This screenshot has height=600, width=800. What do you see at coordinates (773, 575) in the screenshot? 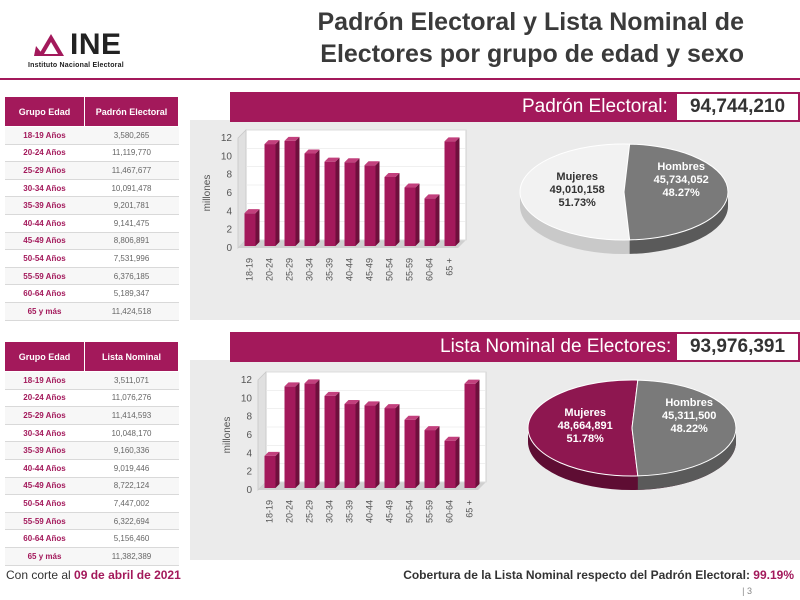
I see `coverage-value: 99.19%` at bounding box center [773, 575].